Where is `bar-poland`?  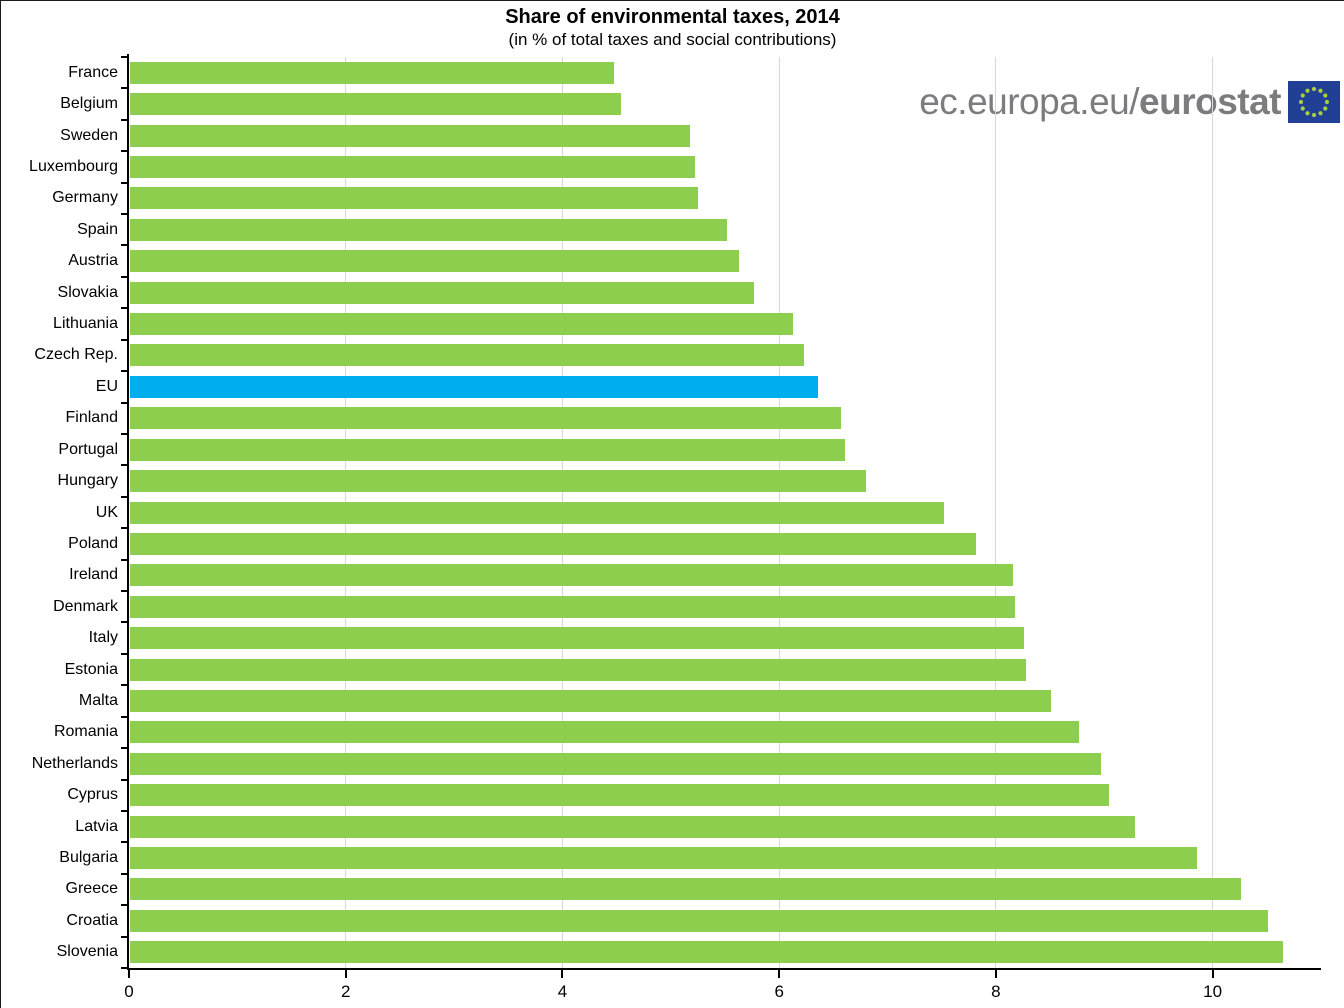 bar-poland is located at coordinates (553, 543).